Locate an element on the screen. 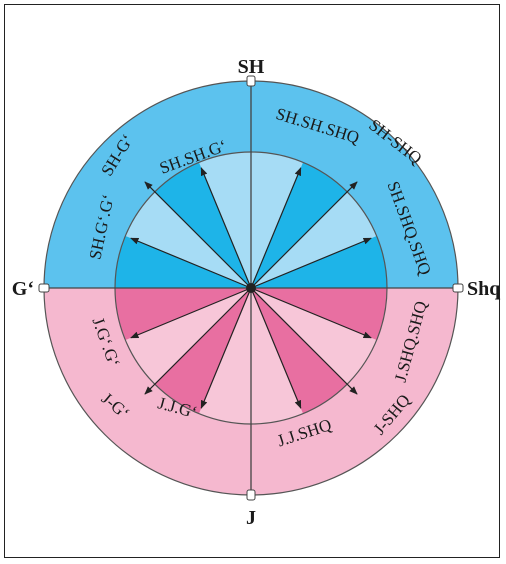 This screenshot has height=564, width=506. arrow-e-ne is located at coordinates (311, 263).